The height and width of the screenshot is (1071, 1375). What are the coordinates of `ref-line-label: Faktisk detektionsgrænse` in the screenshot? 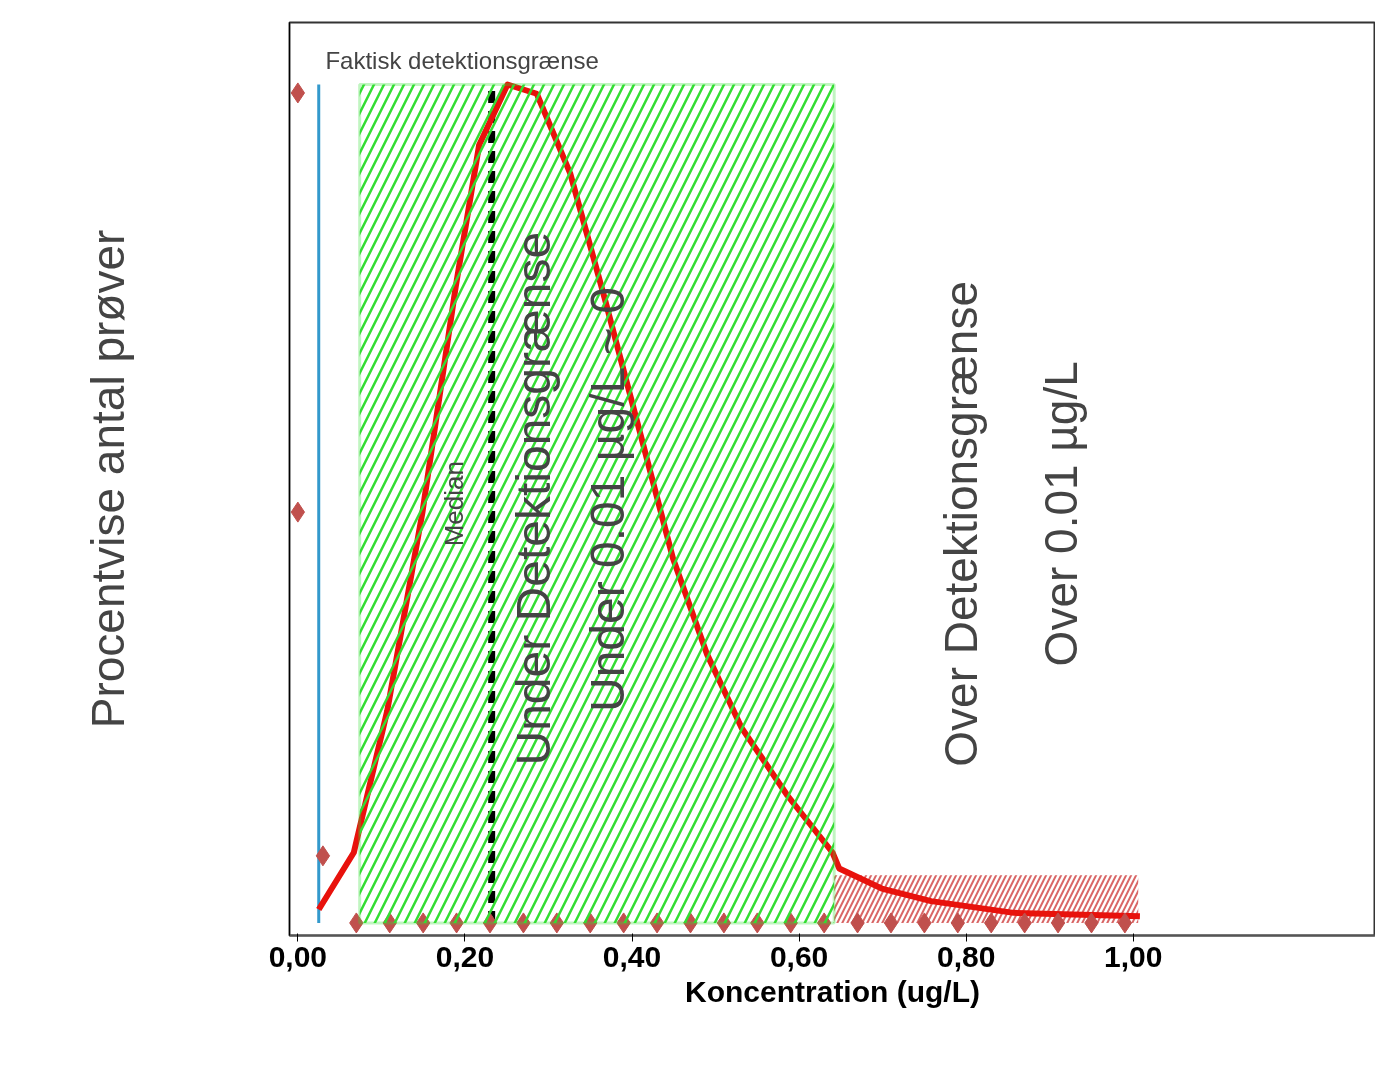 It's located at (462, 61).